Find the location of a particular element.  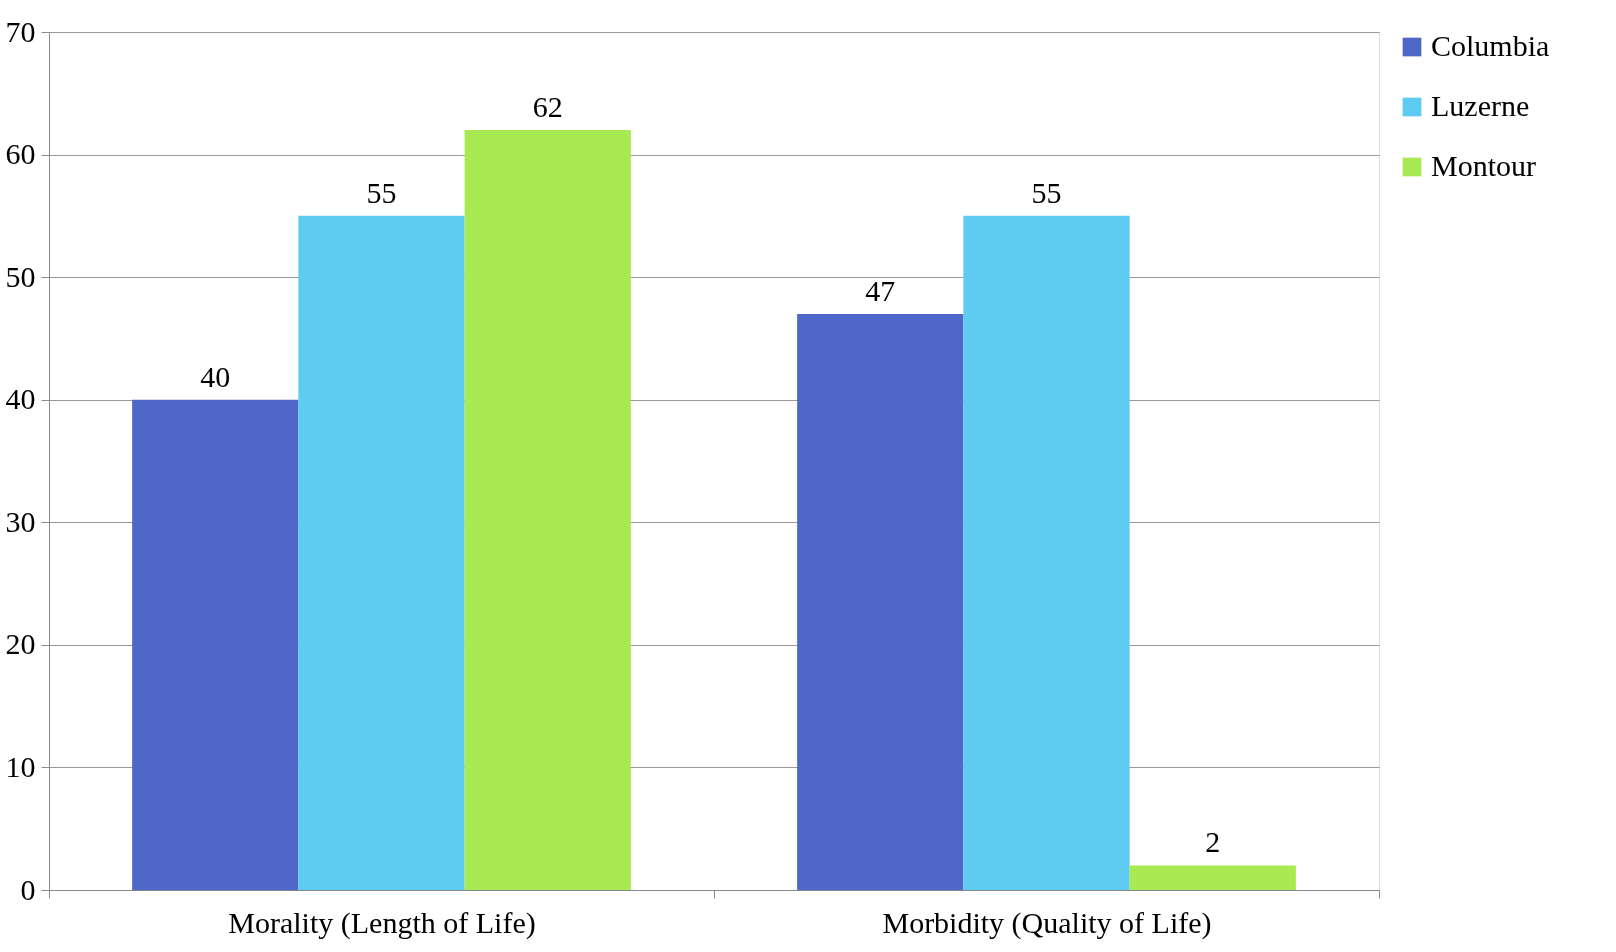

y-tick-label: 30 is located at coordinates (20, 521).